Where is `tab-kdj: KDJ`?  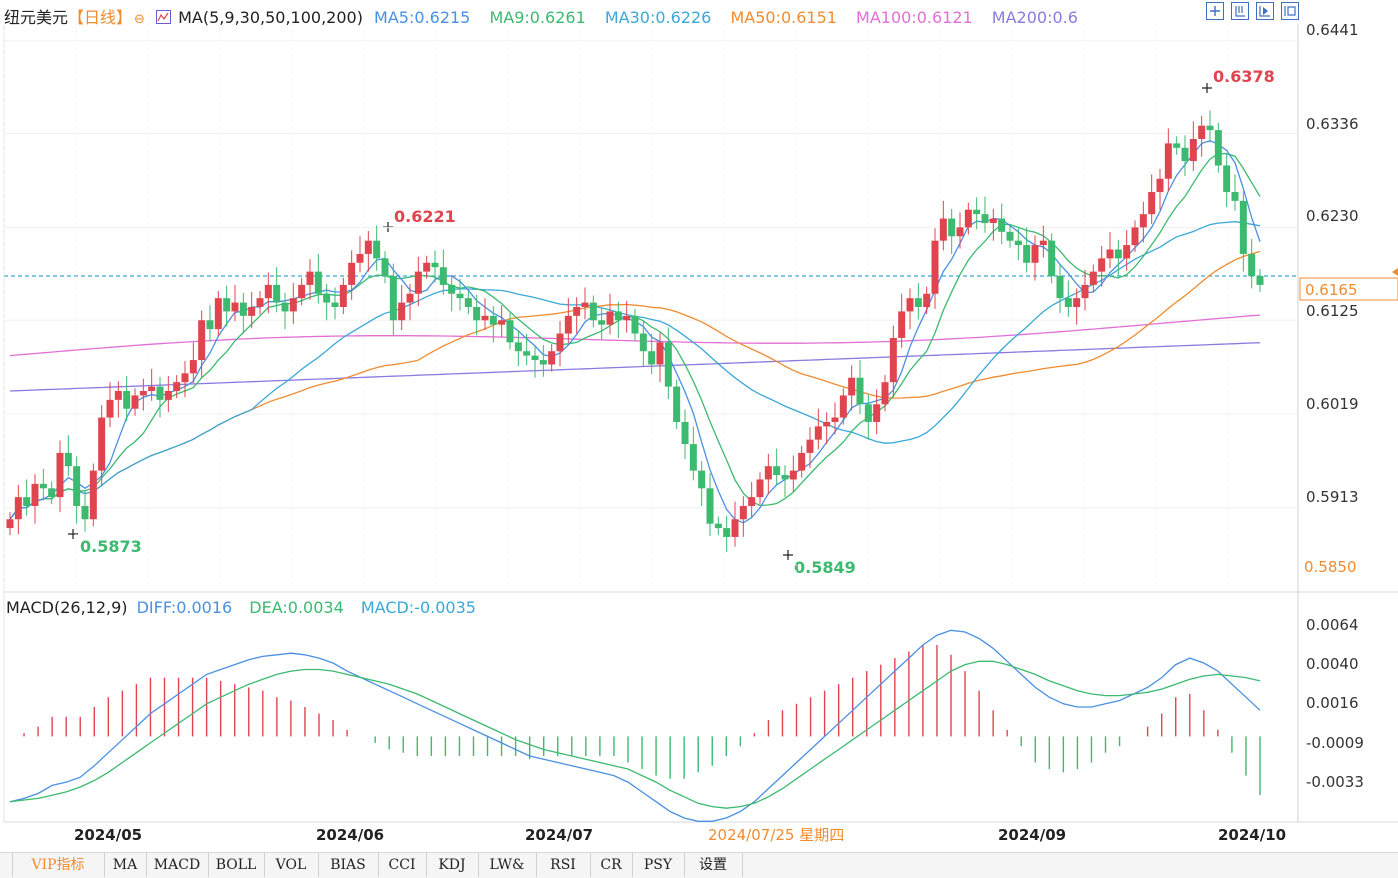 tab-kdj: KDJ is located at coordinates (452, 865).